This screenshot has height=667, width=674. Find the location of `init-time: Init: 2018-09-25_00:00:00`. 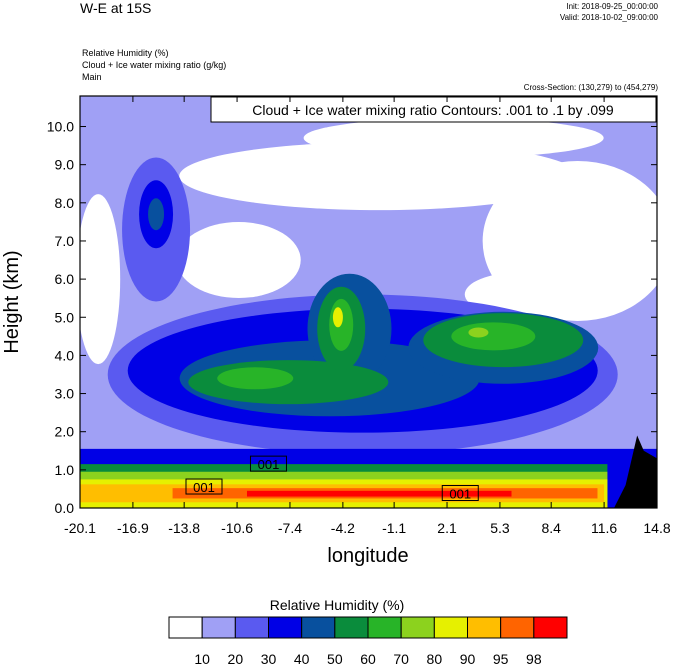

init-time: Init: 2018-09-25_00:00:00 is located at coordinates (612, 6).